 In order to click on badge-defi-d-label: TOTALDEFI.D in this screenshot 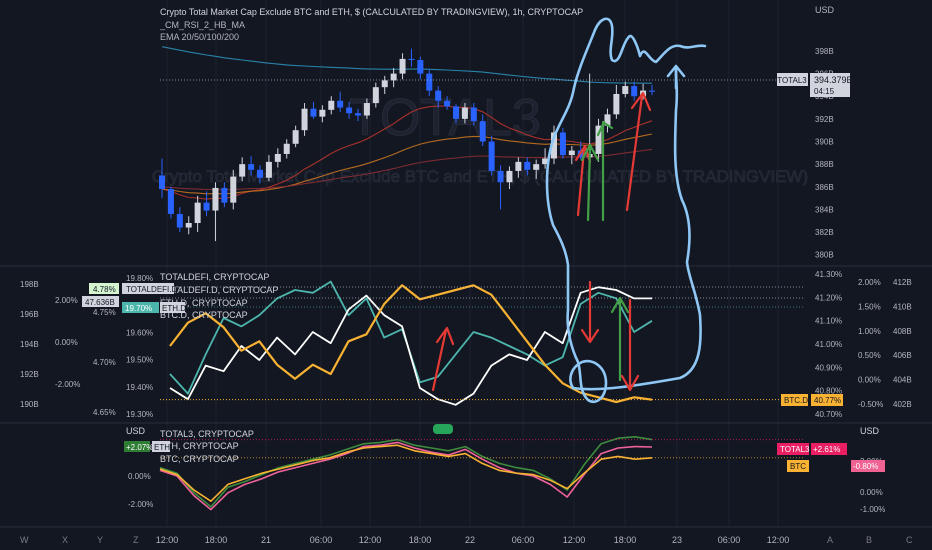, I will do `click(151, 289)`.